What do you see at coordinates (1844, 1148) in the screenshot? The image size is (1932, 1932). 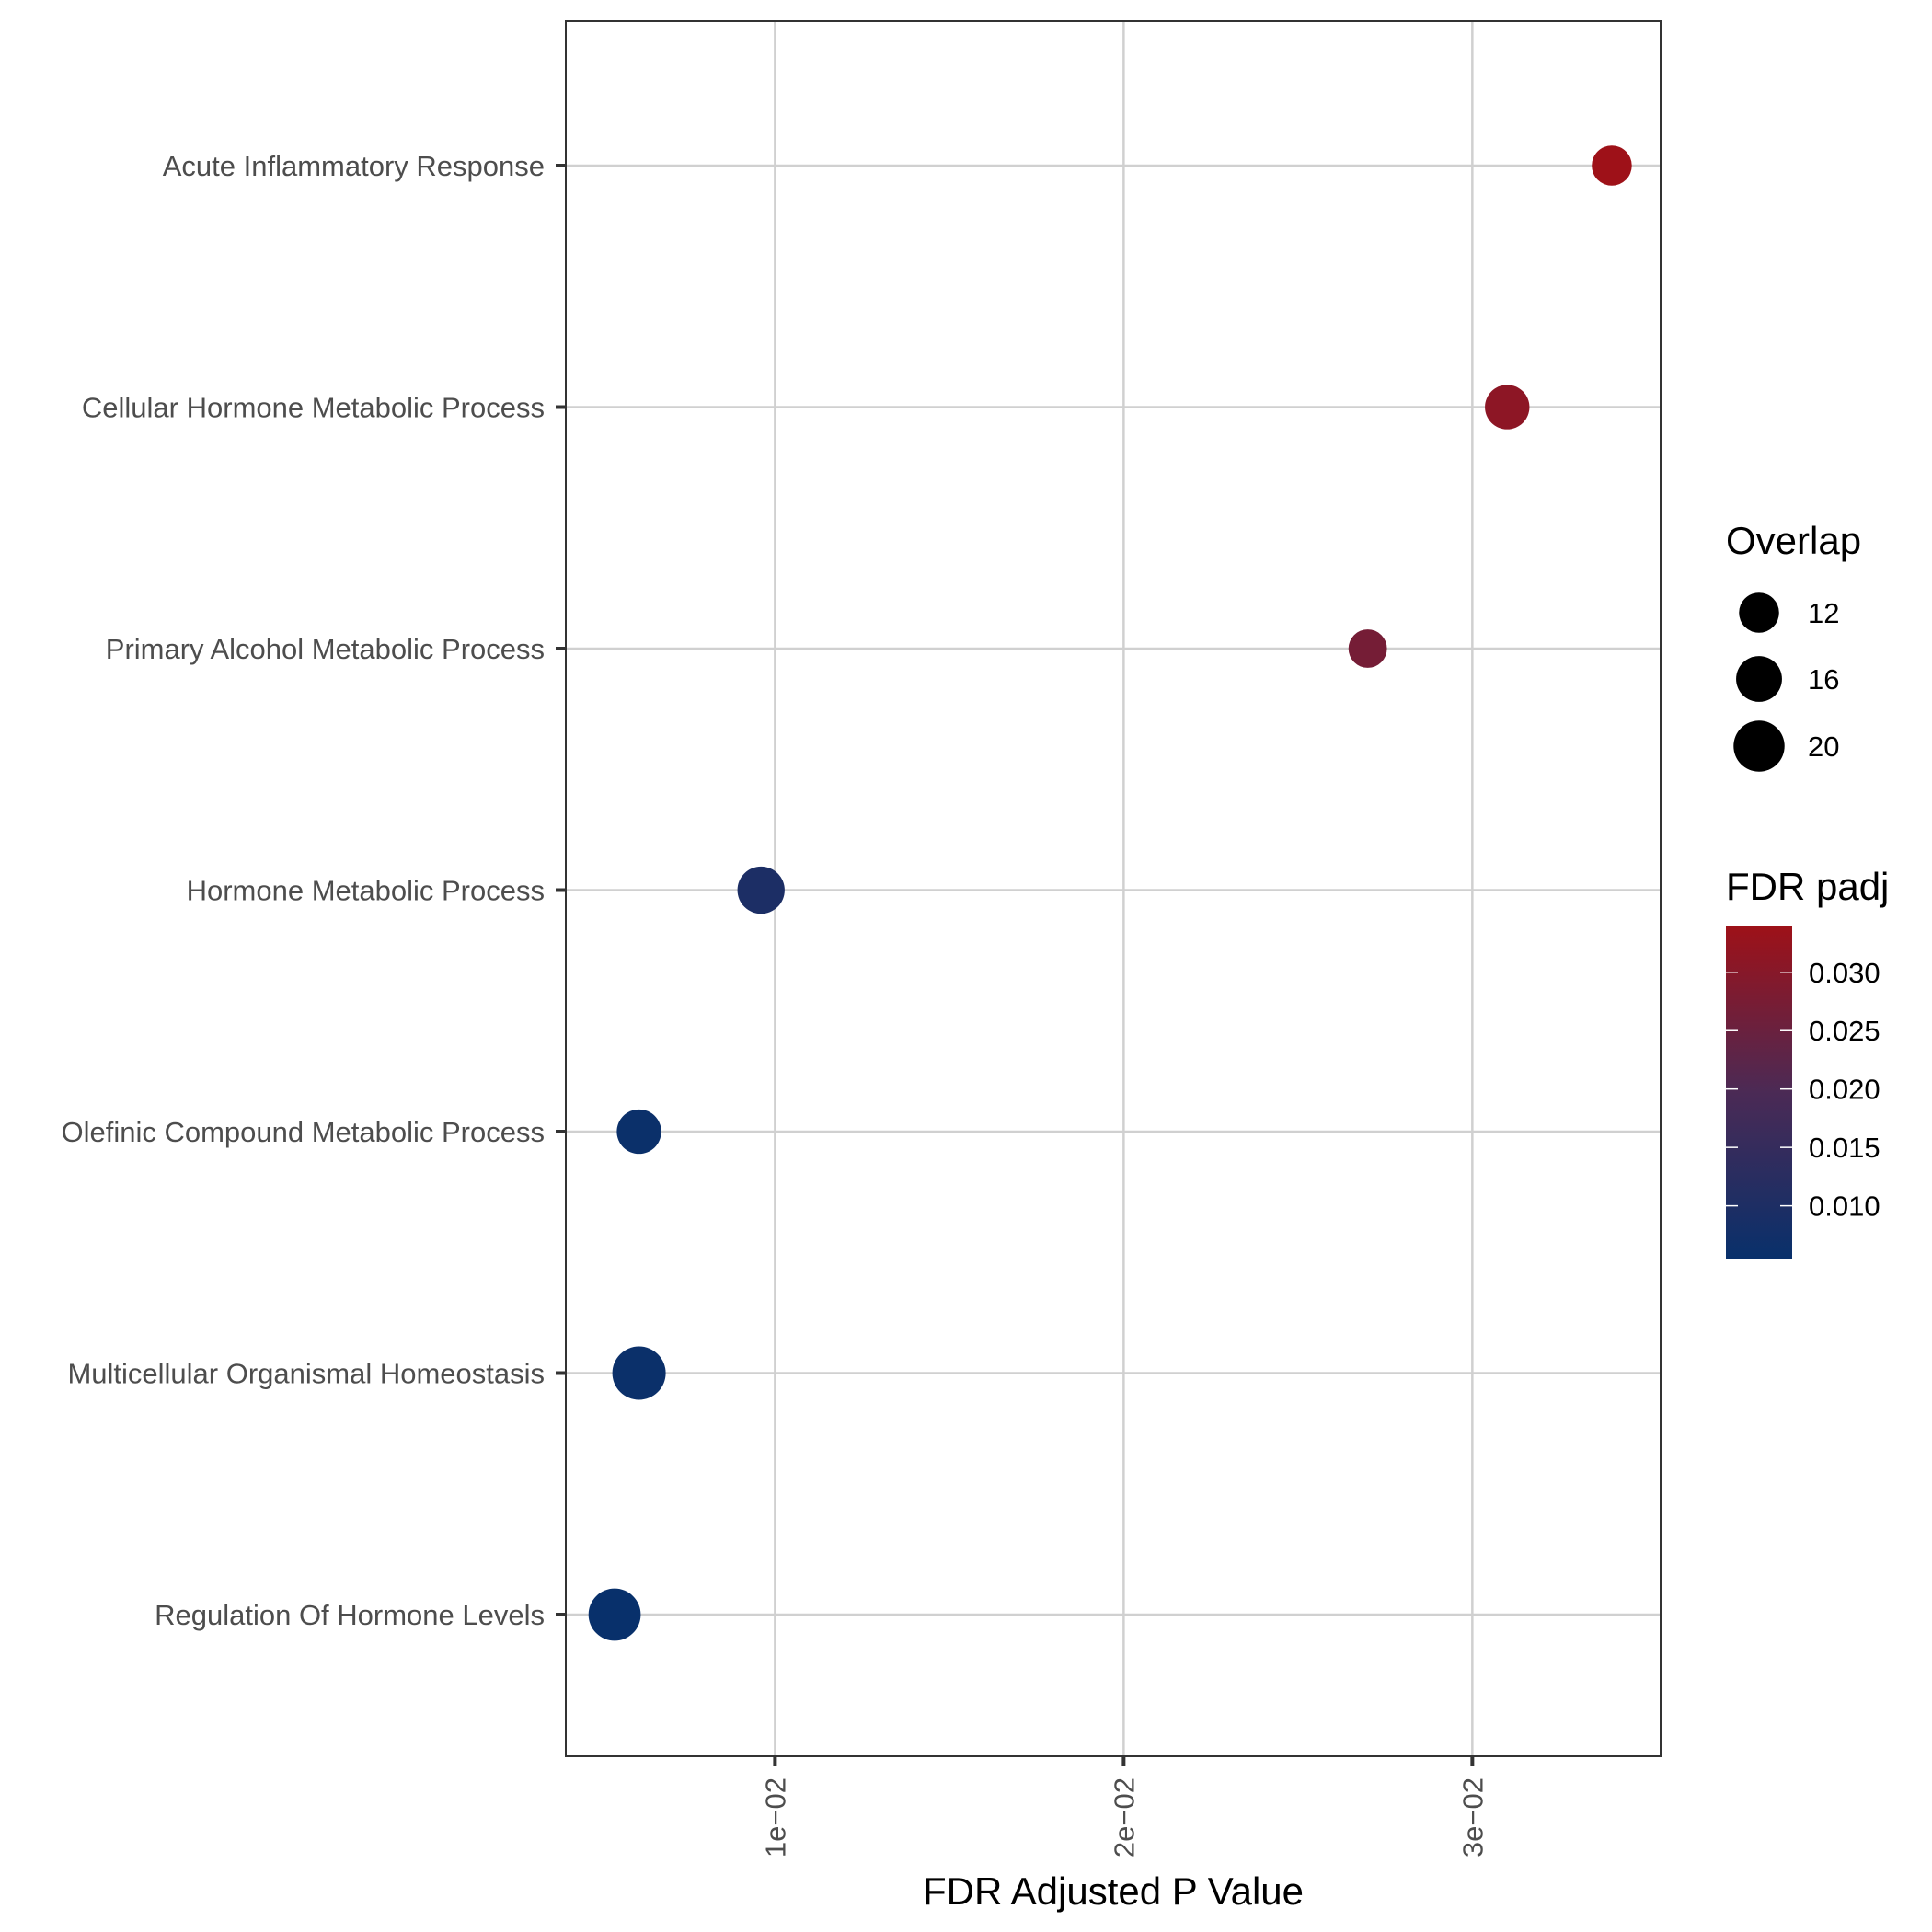 I see `colorbar-label: 0.015` at bounding box center [1844, 1148].